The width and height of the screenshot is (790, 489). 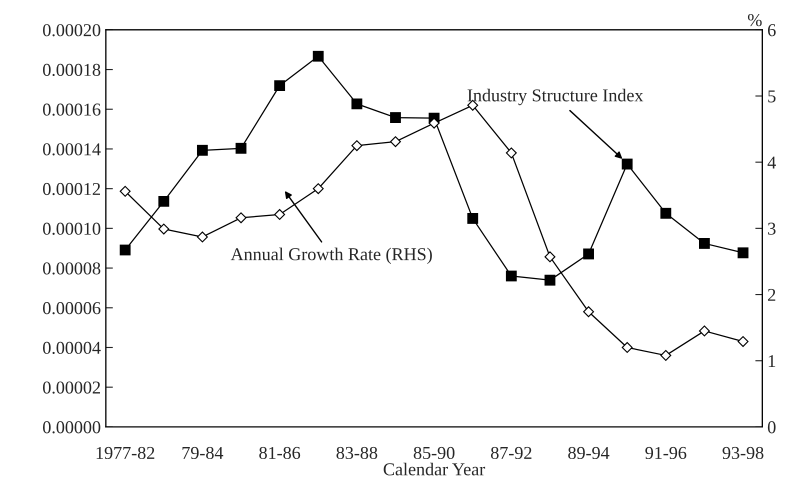 I want to click on x-axis-title: Calendar Year, so click(x=435, y=469).